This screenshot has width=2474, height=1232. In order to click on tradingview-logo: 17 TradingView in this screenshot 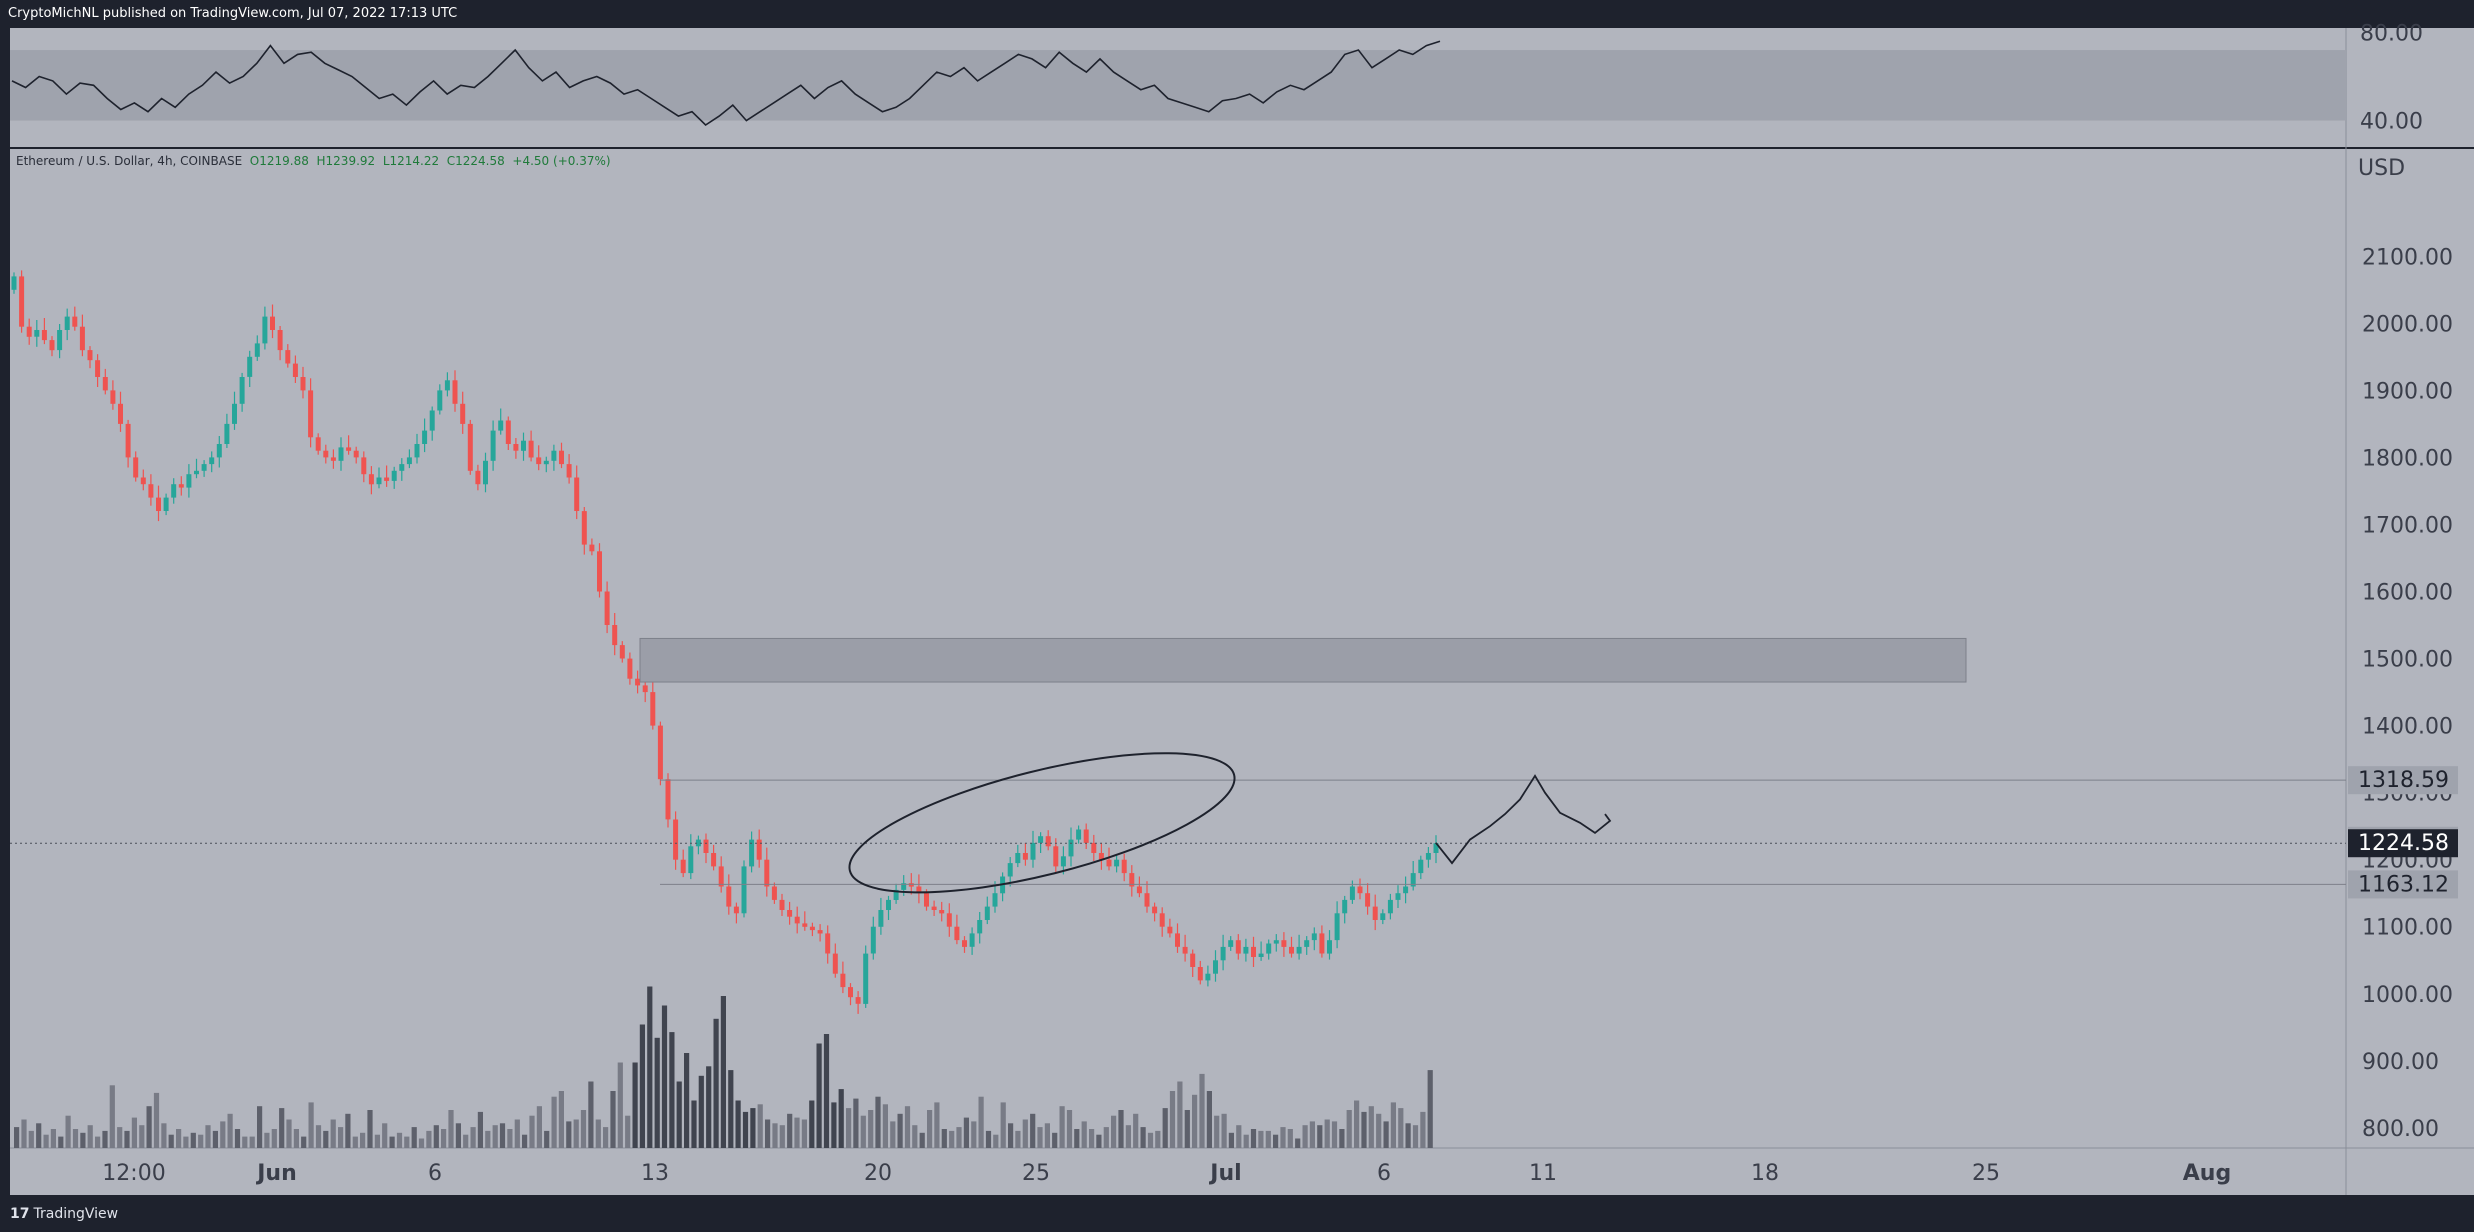, I will do `click(64, 1214)`.